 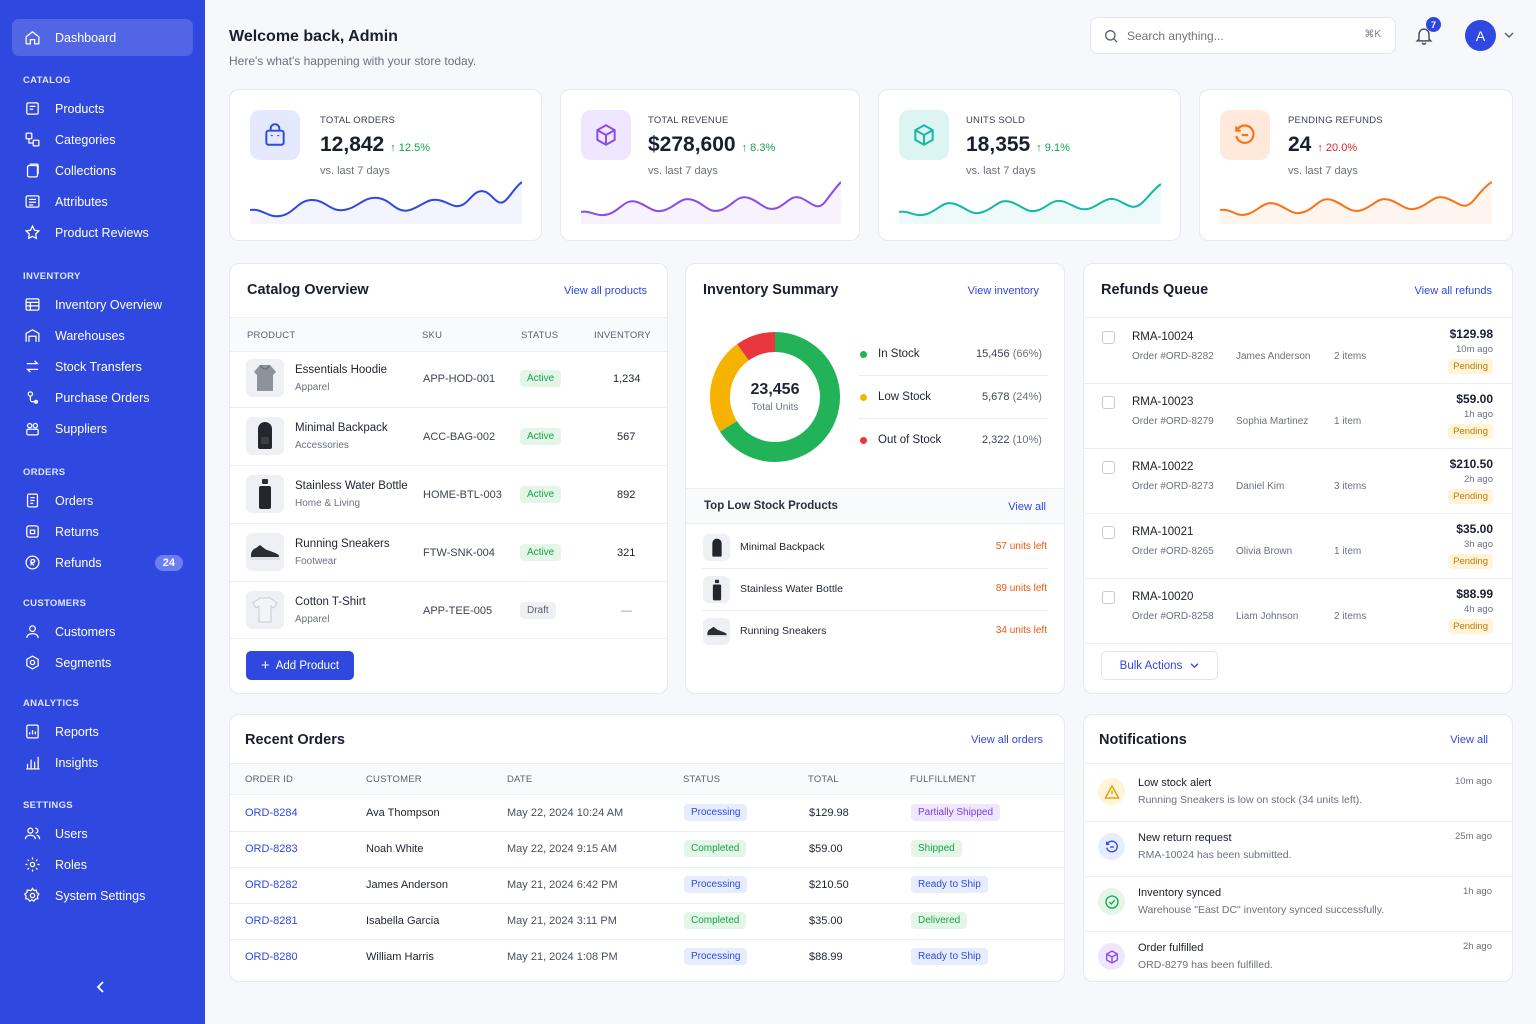 What do you see at coordinates (1111, 956) in the screenshot?
I see `box-icon` at bounding box center [1111, 956].